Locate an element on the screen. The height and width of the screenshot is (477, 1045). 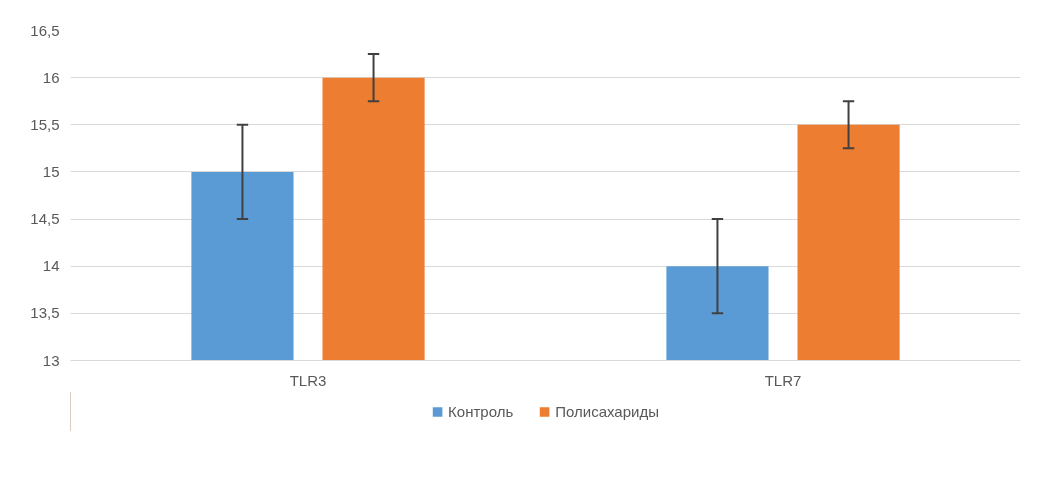
y-tick-label: 16,5 is located at coordinates (45, 30).